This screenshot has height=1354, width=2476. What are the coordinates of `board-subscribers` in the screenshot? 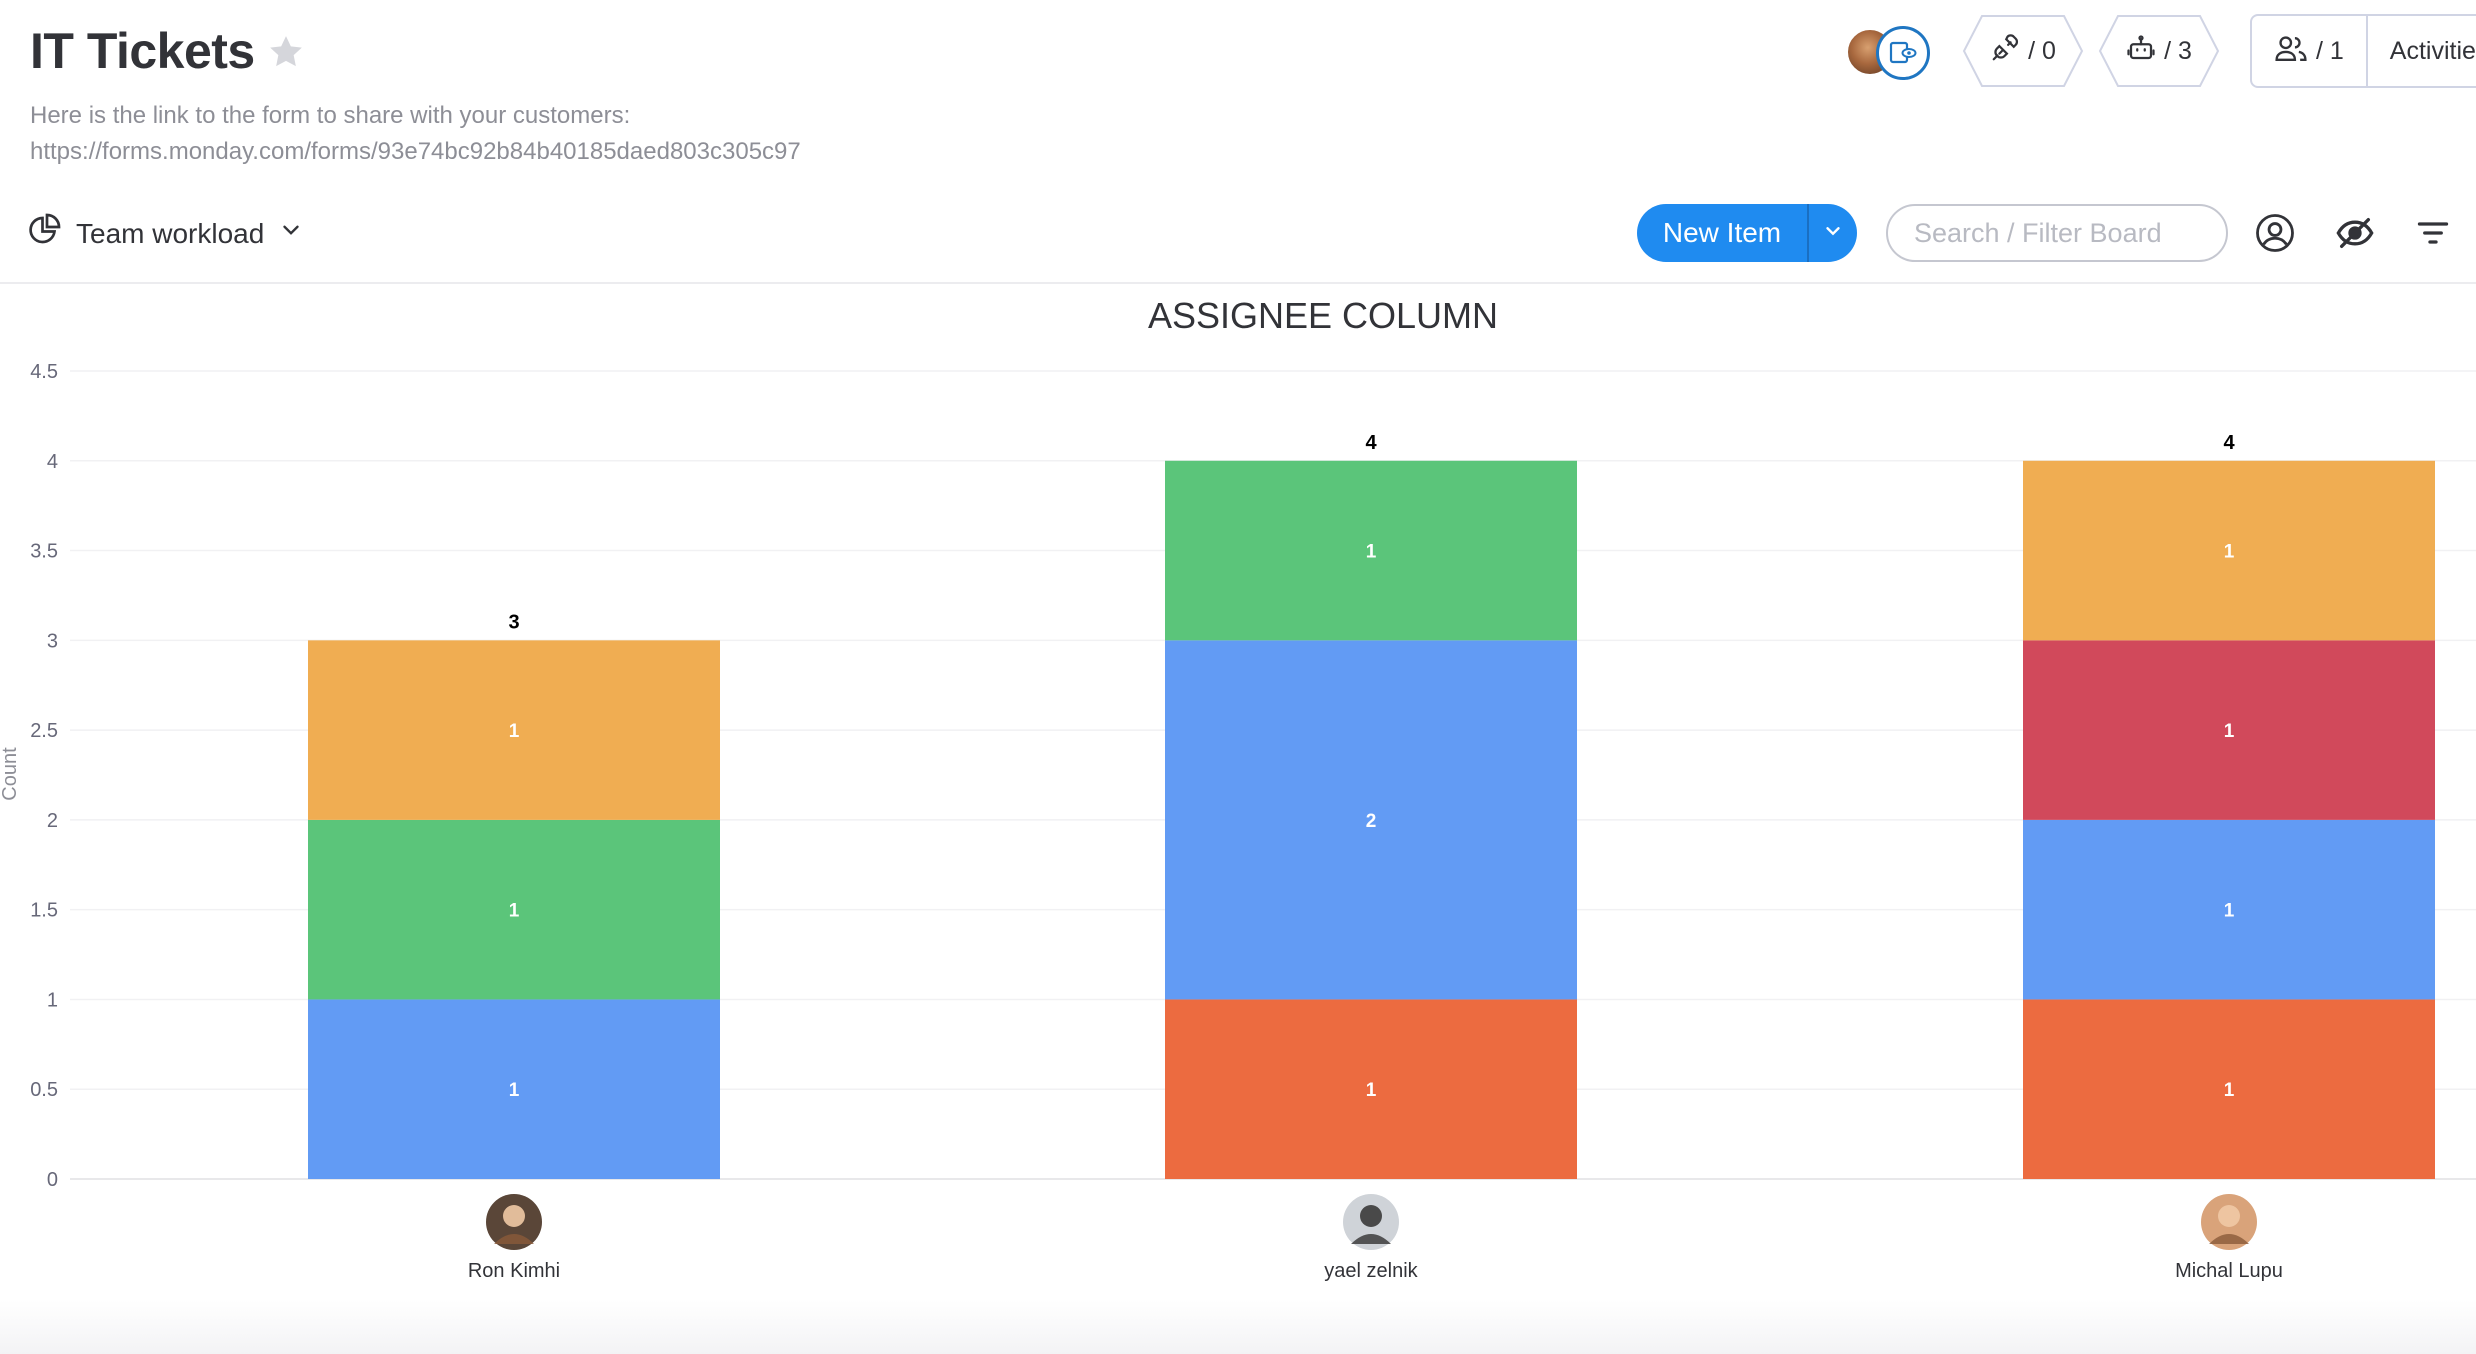 It's located at (1891, 53).